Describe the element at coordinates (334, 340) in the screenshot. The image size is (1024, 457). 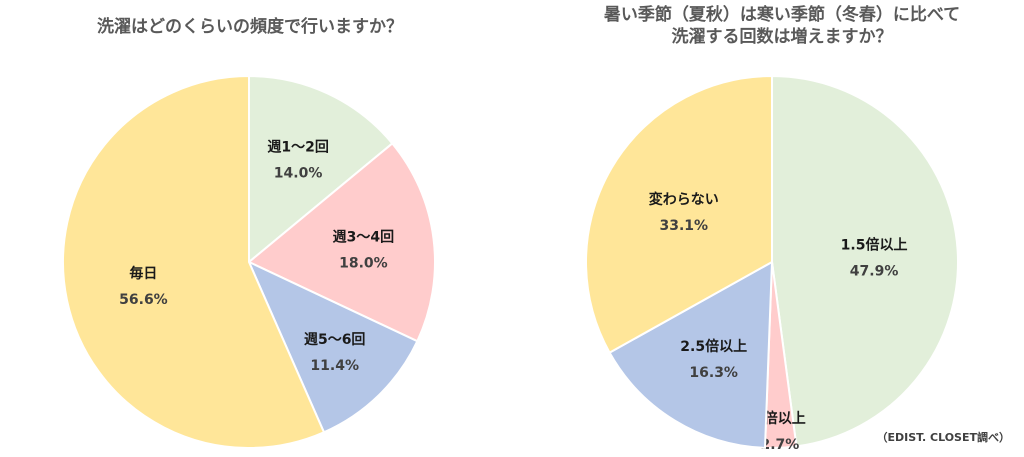
I see `slice-label: 週5～6回` at that location.